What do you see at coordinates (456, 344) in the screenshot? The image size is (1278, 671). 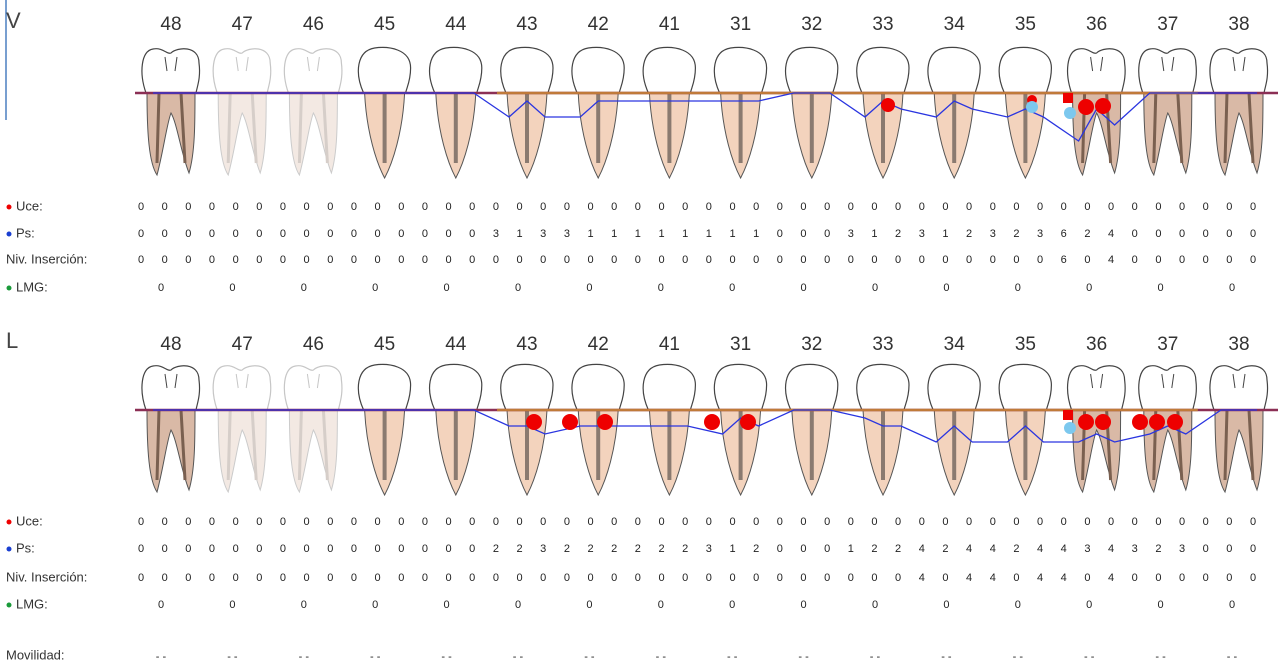 I see `tooth-number: 44` at bounding box center [456, 344].